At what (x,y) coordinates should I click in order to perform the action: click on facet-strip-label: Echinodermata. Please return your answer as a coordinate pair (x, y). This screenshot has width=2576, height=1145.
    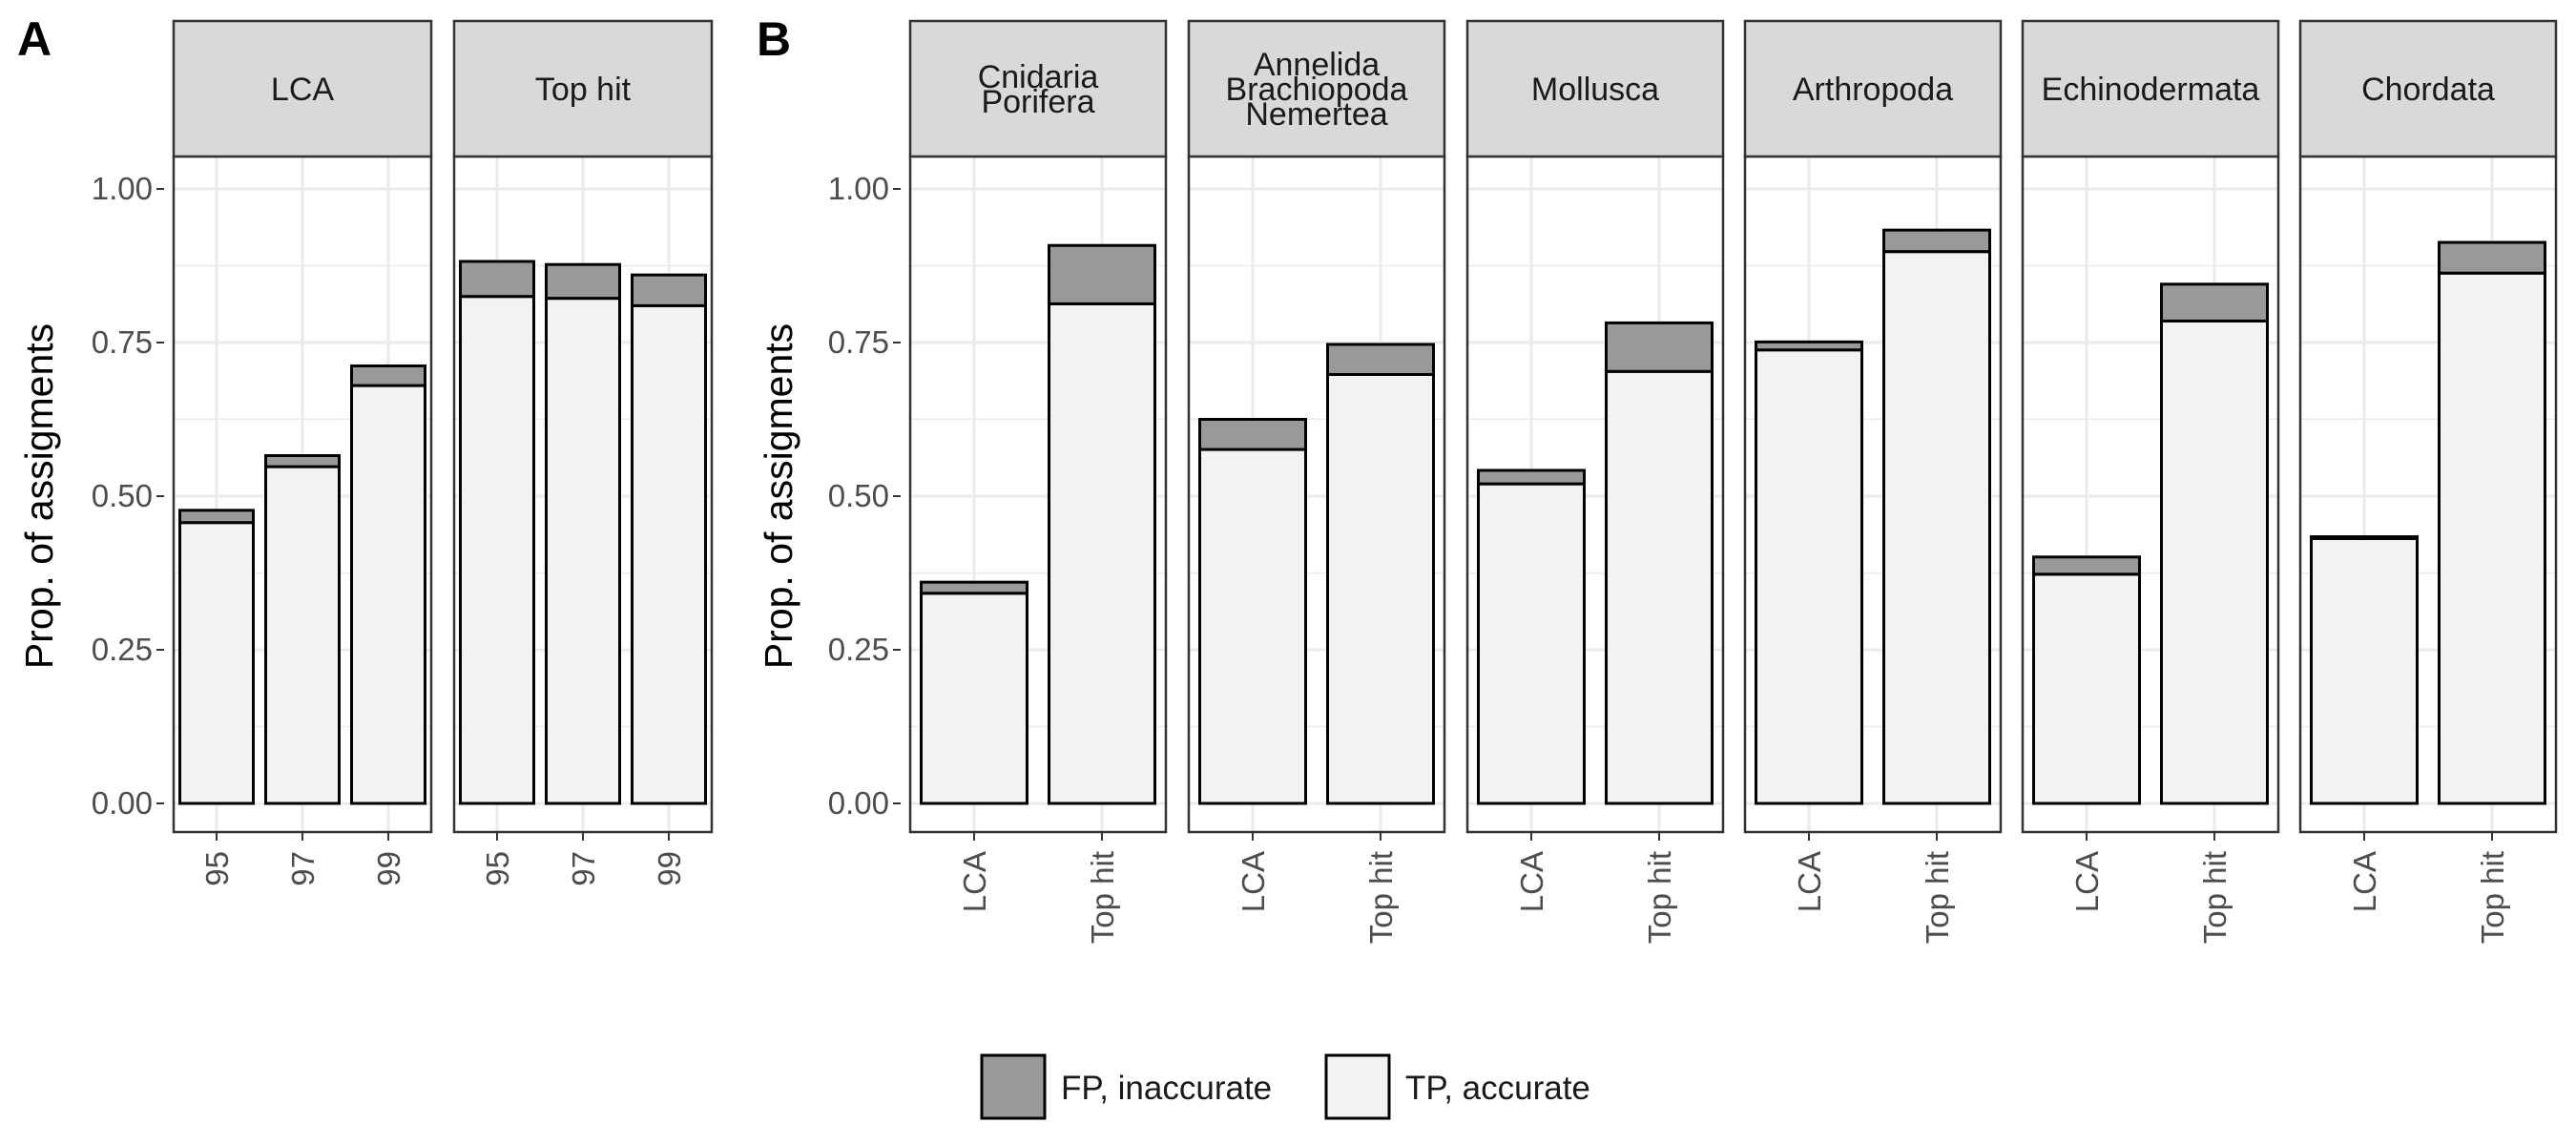
    Looking at the image, I should click on (2151, 90).